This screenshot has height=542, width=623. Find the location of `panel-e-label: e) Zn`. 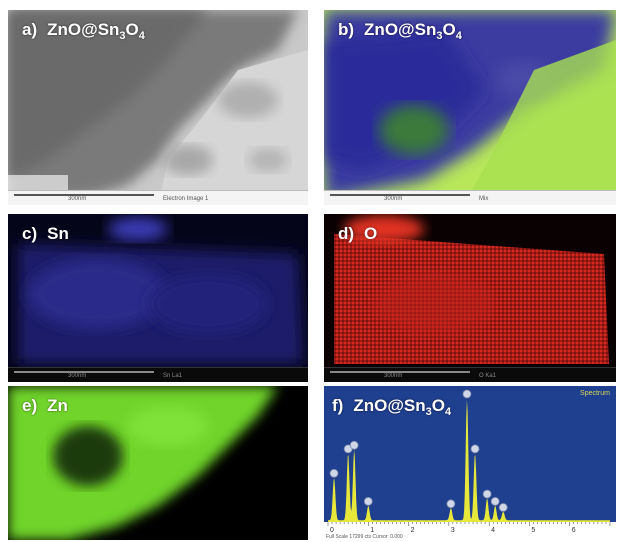

panel-e-label: e) Zn is located at coordinates (45, 405).